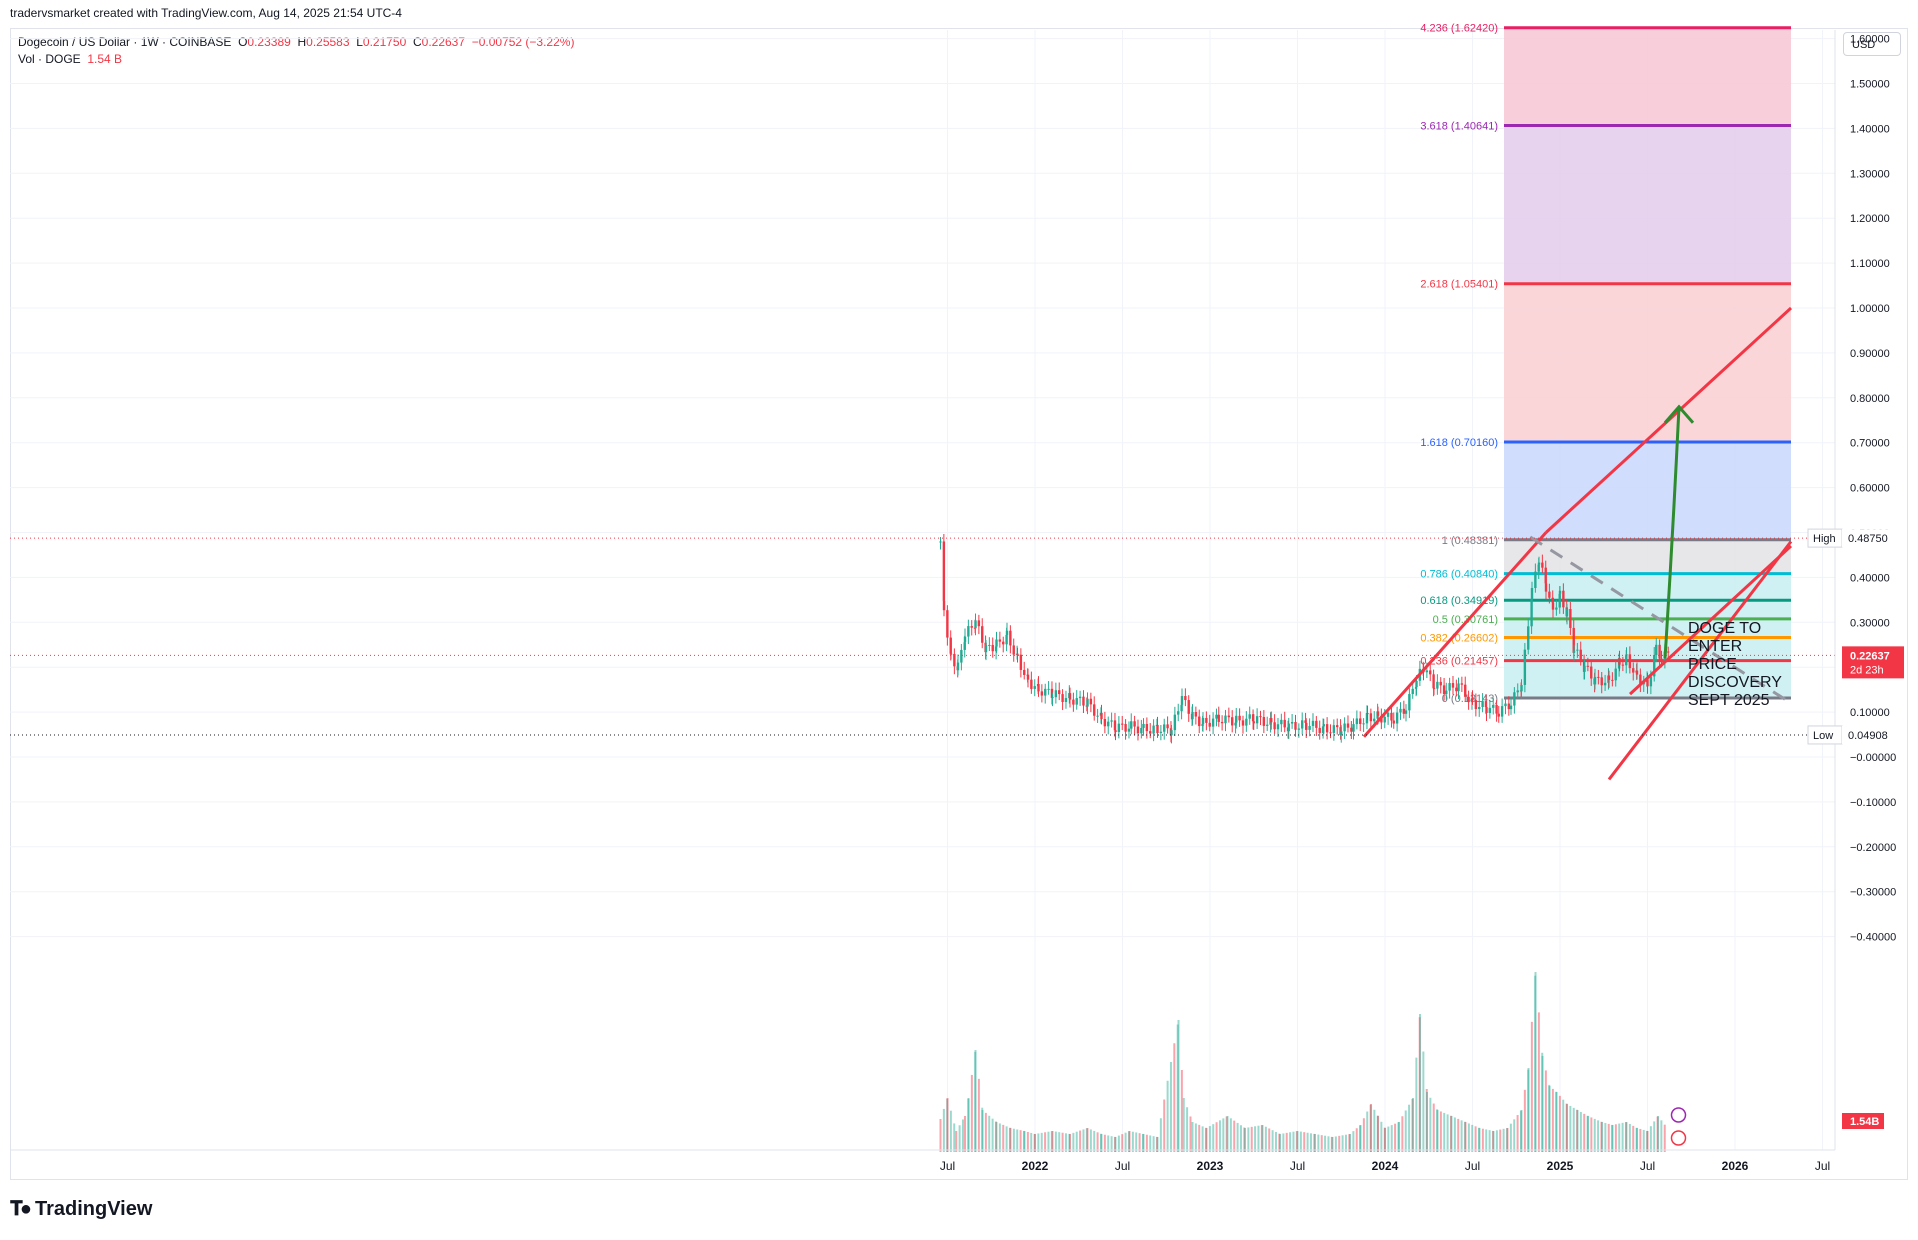  Describe the element at coordinates (125, 42) in the screenshot. I see `symbol-name: Dogecoin / US Dollar · 1W · COINBASE` at that location.